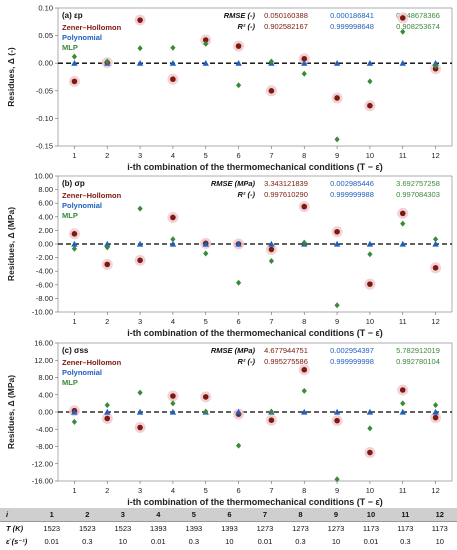 The width and height of the screenshot is (457, 550). I want to click on metric-value: 0.002954397, so click(352, 350).